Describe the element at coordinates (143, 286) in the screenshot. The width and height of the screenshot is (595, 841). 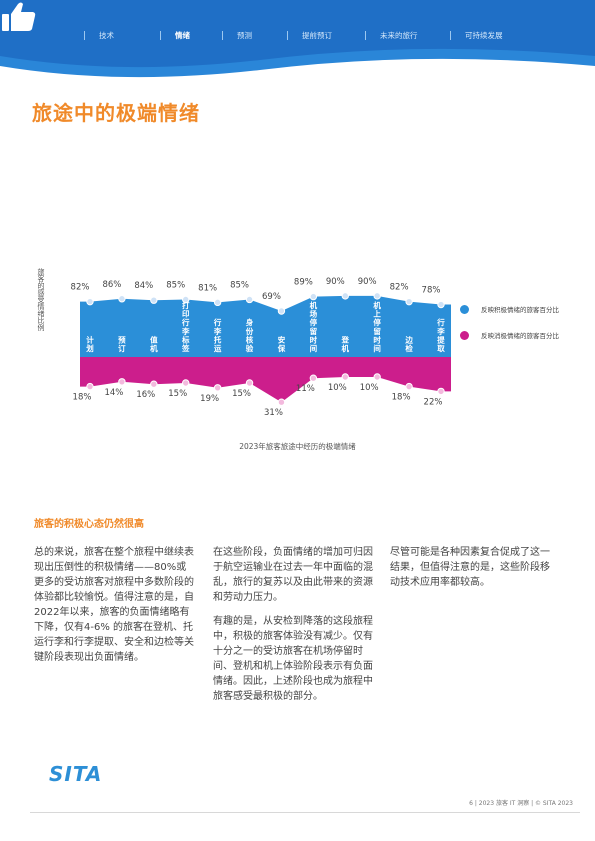
I see `positive-value-label: 84%` at that location.